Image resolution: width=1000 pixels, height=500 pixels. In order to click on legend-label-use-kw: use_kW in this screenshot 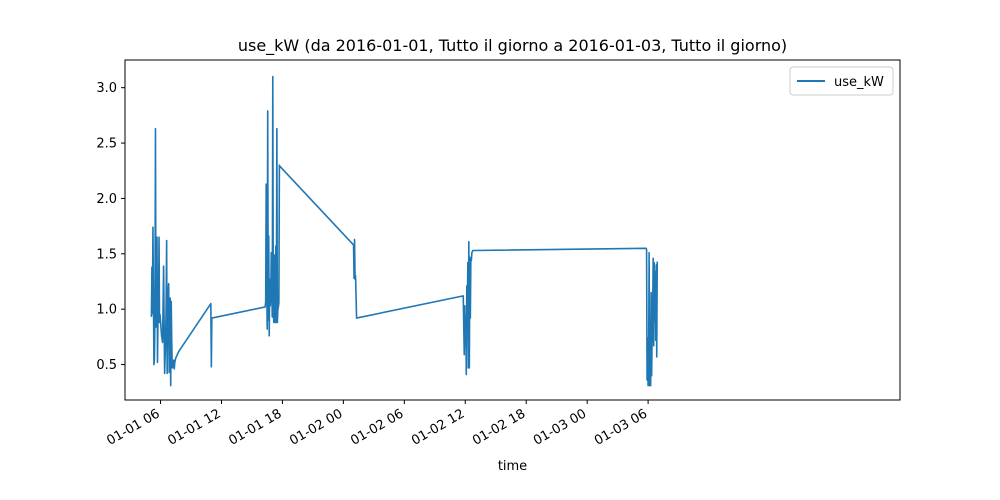, I will do `click(859, 82)`.